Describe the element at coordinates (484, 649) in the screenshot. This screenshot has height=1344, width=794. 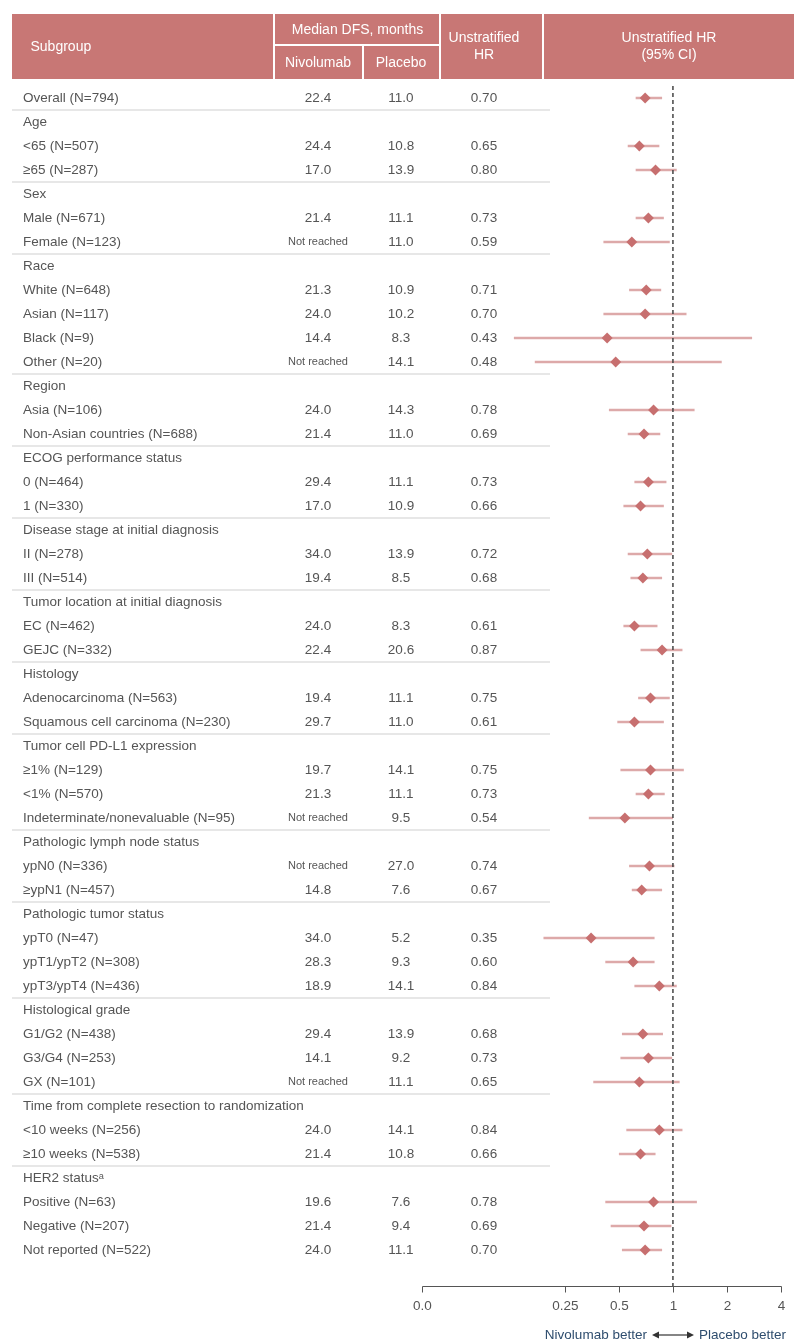
I see `data-label: 0.87` at that location.